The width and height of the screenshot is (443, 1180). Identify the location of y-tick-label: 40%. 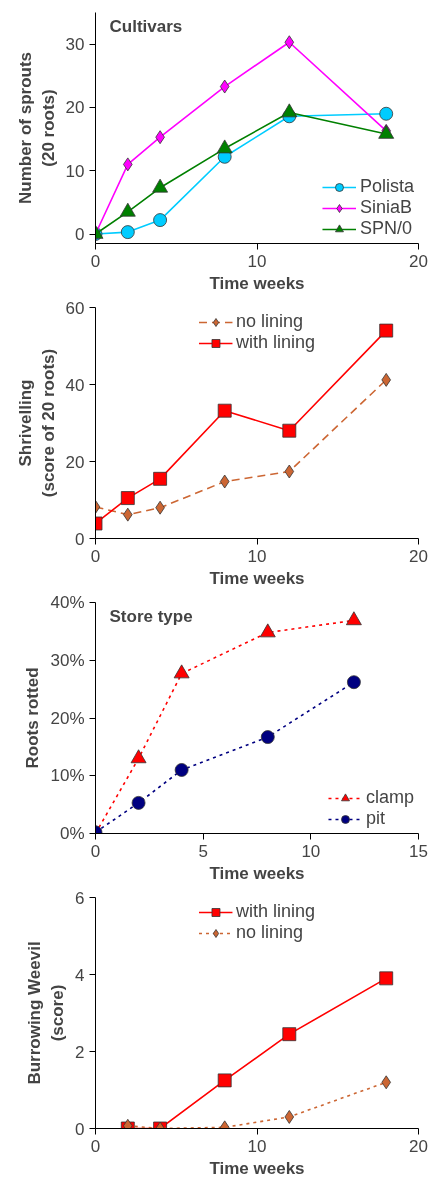
(67, 602).